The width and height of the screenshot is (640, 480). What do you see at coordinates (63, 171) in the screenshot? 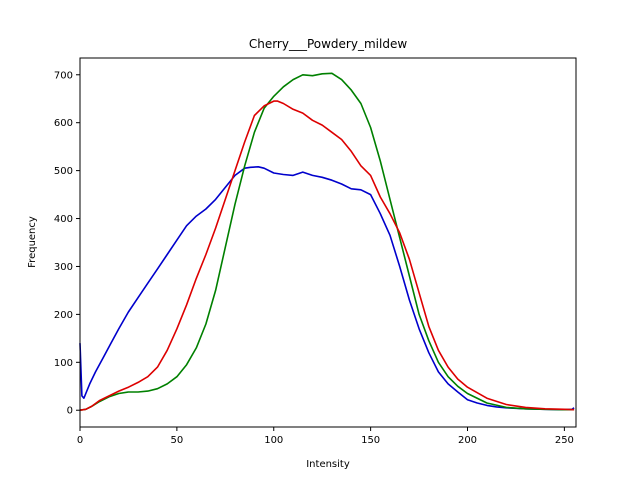
I see `y-tick-label: 500` at bounding box center [63, 171].